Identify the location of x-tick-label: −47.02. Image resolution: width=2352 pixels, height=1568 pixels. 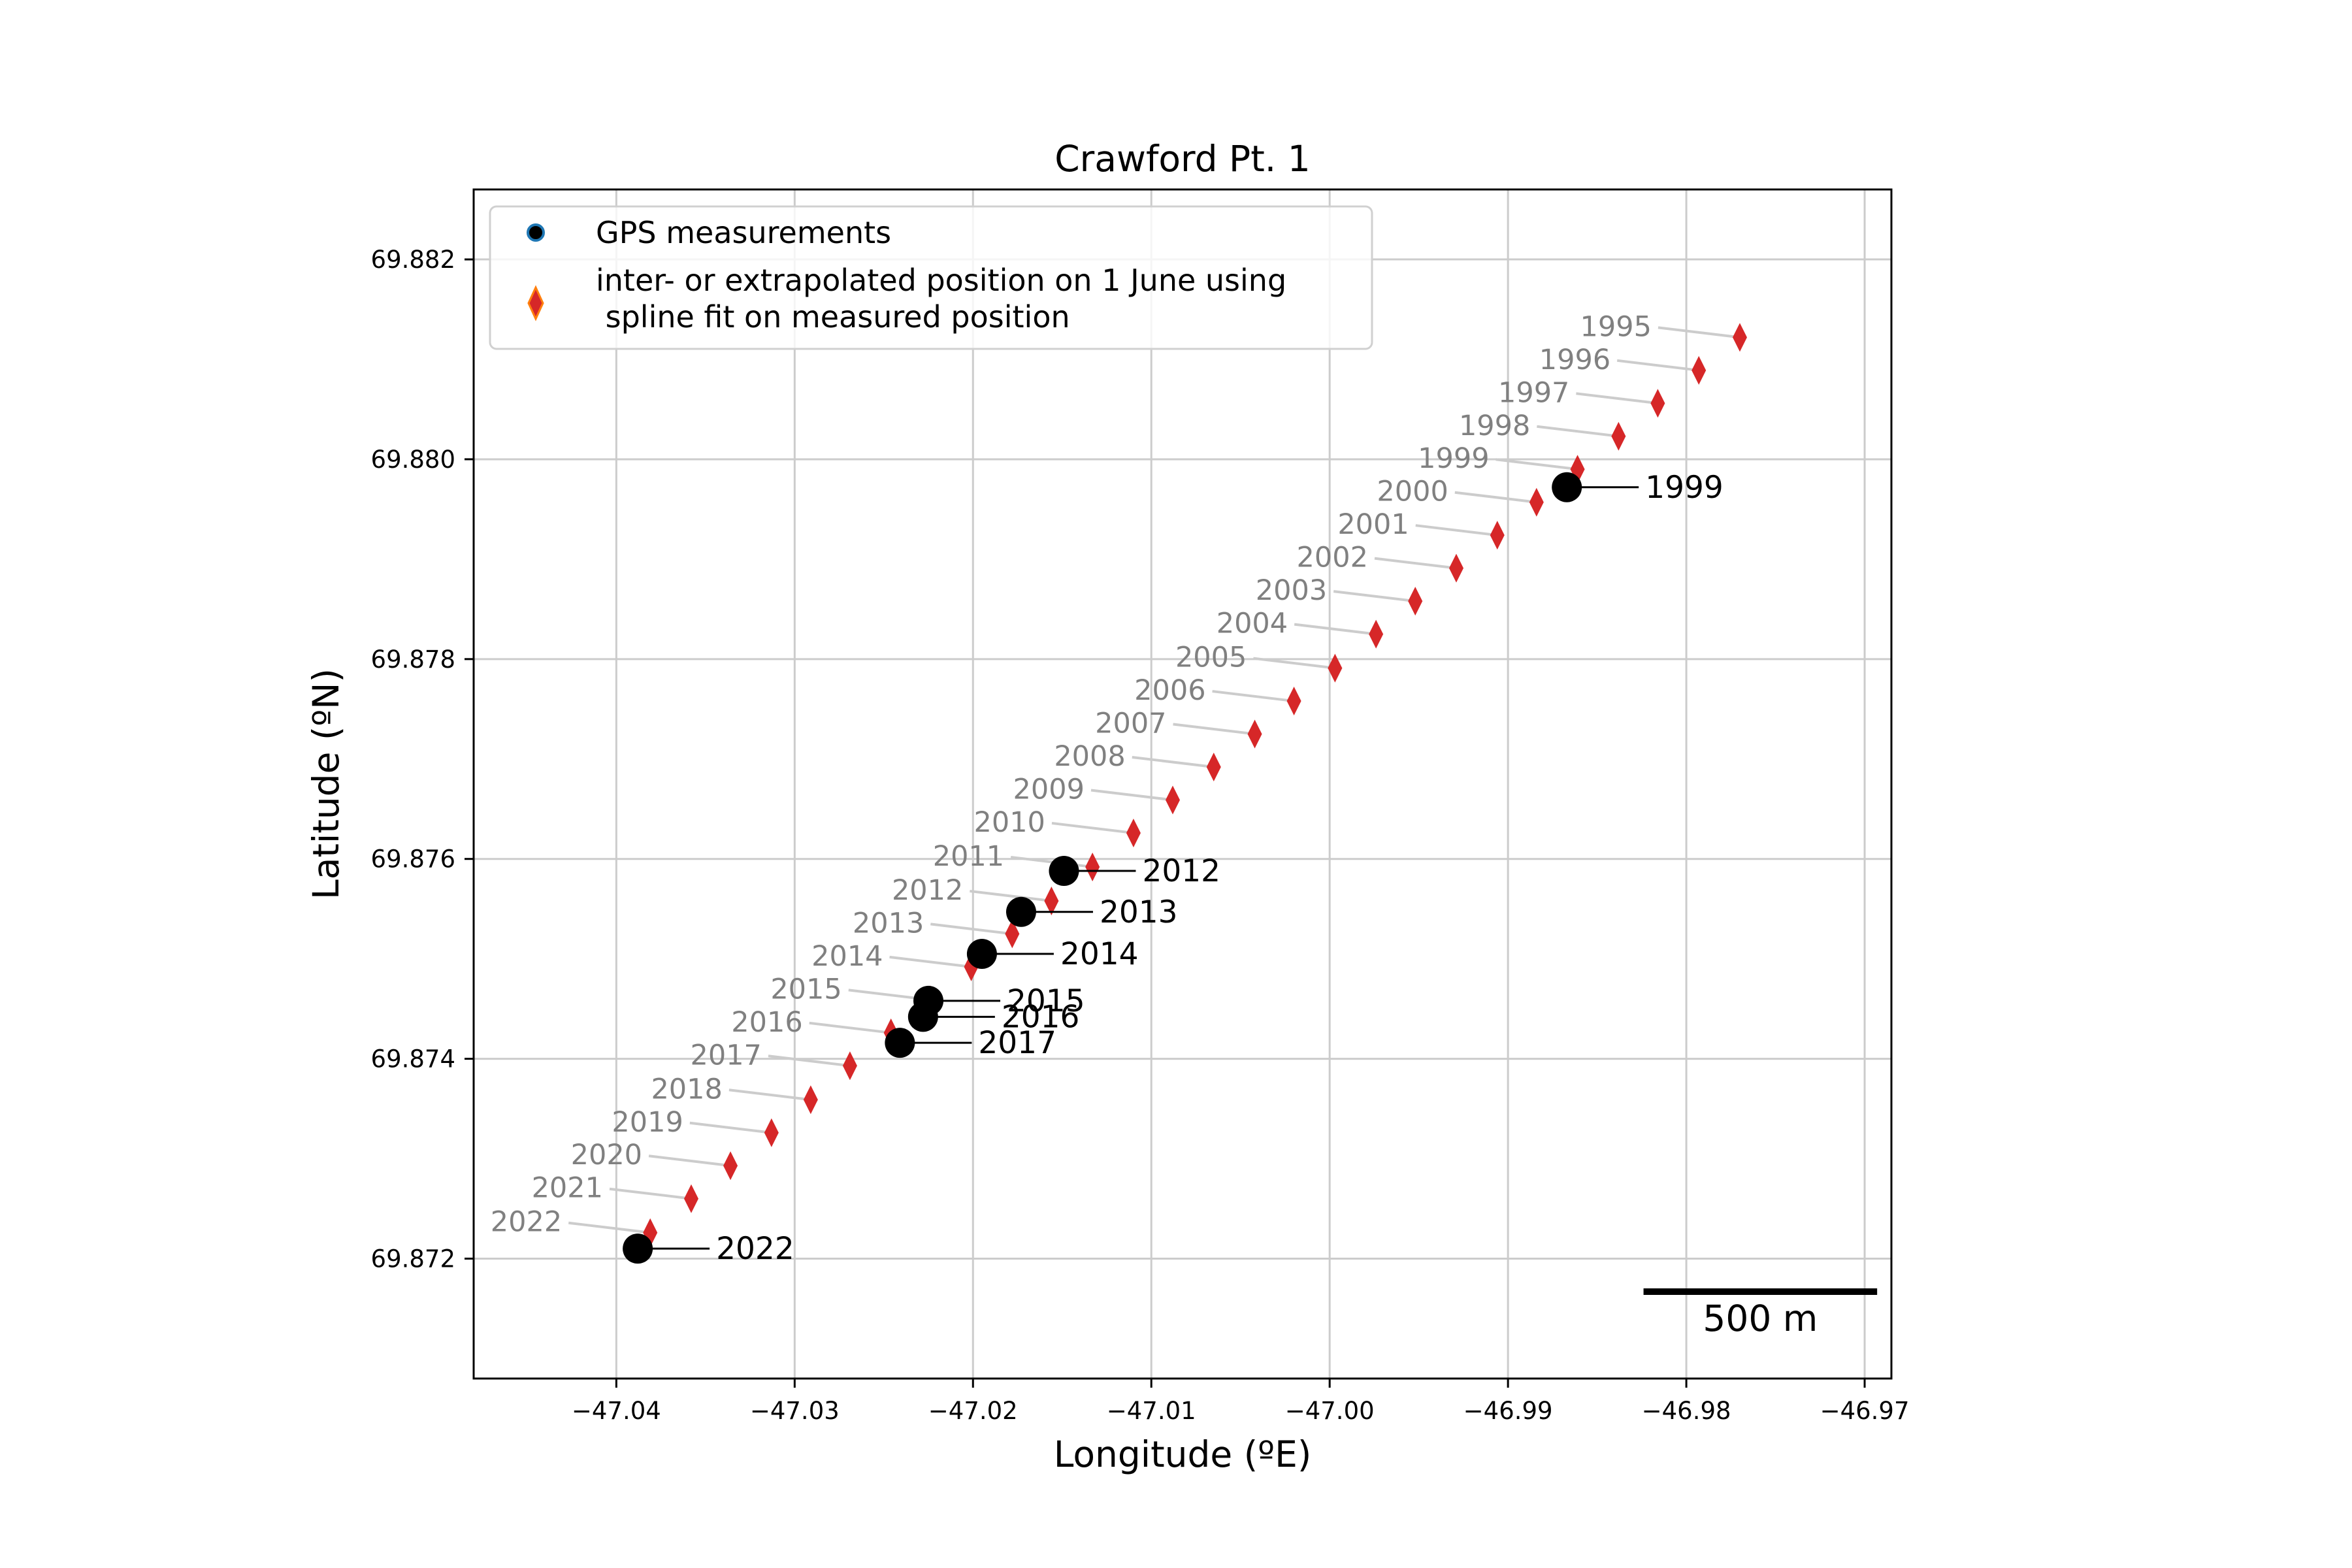
(973, 1411).